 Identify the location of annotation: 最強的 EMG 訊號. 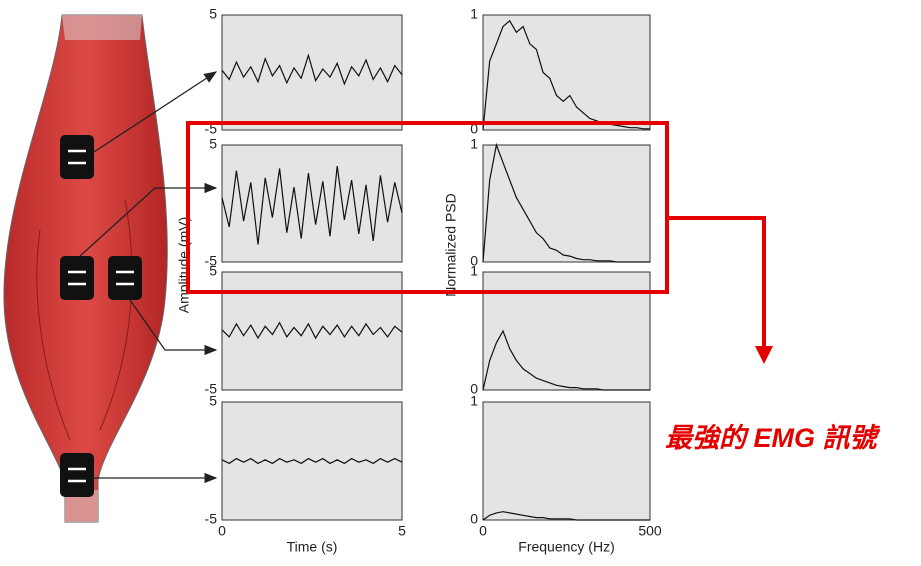
(773, 438).